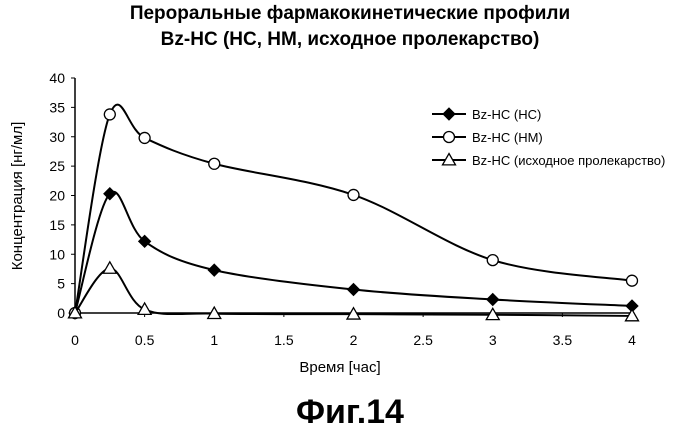  I want to click on x-tick-label: 4, so click(632, 340).